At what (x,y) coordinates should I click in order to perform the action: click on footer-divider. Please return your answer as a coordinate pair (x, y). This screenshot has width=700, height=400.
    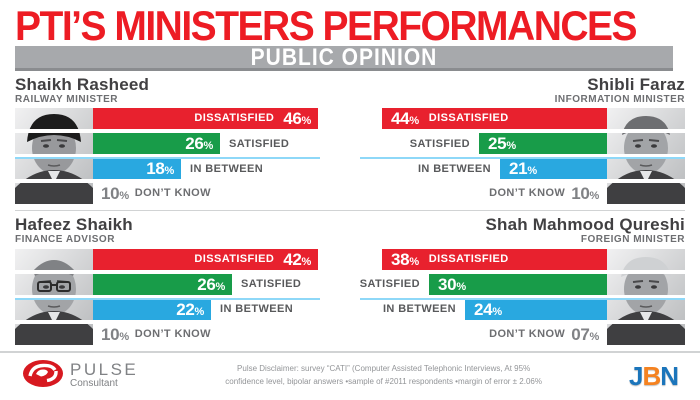
    Looking at the image, I should click on (350, 351).